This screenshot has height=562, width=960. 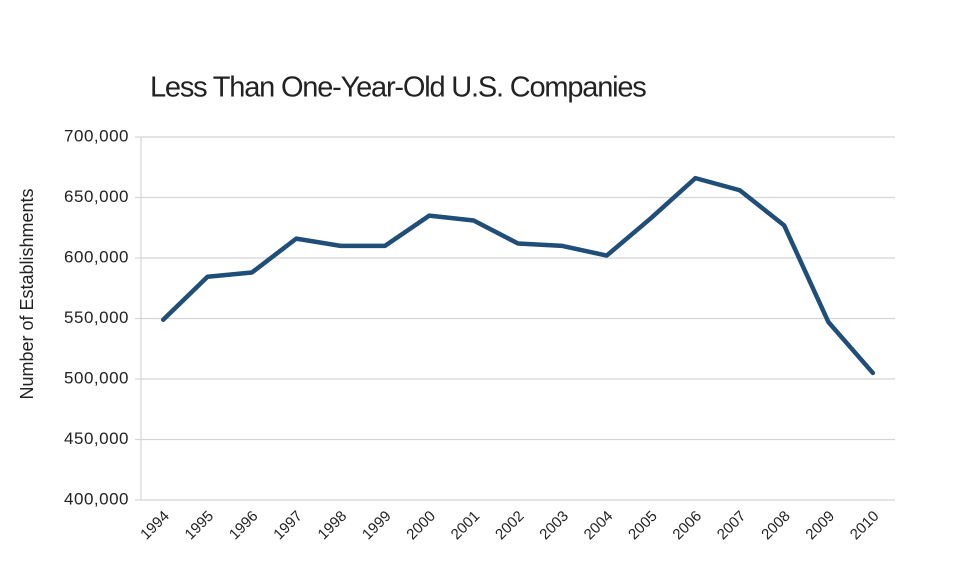 I want to click on x-tick-label: 1994, so click(x=155, y=526).